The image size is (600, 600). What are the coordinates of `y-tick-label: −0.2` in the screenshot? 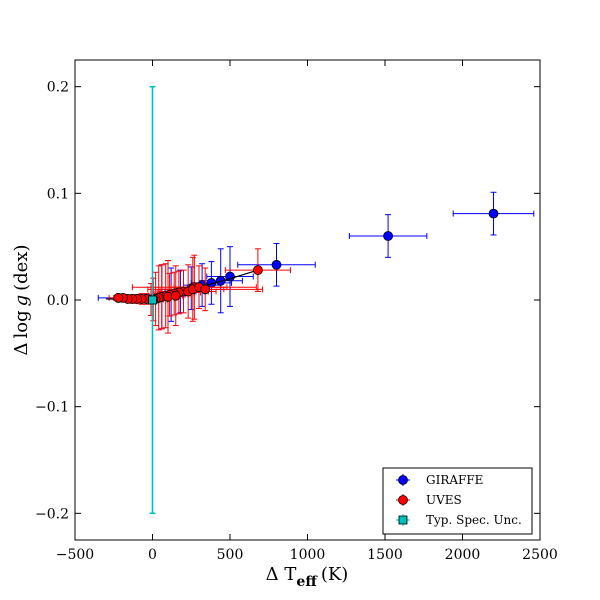 It's located at (52, 514).